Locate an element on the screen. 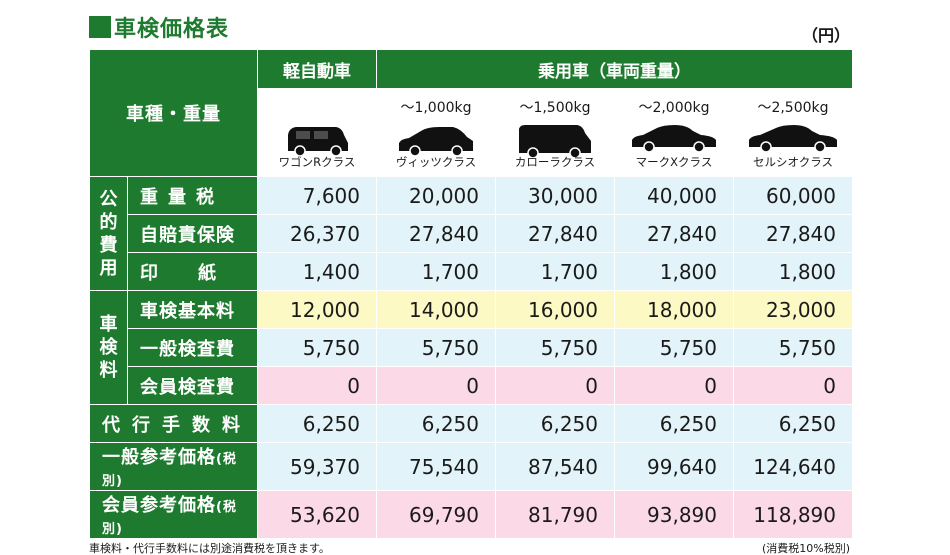  car-cell-luxury: ～2,500kg セルシオクラス is located at coordinates (793, 132).